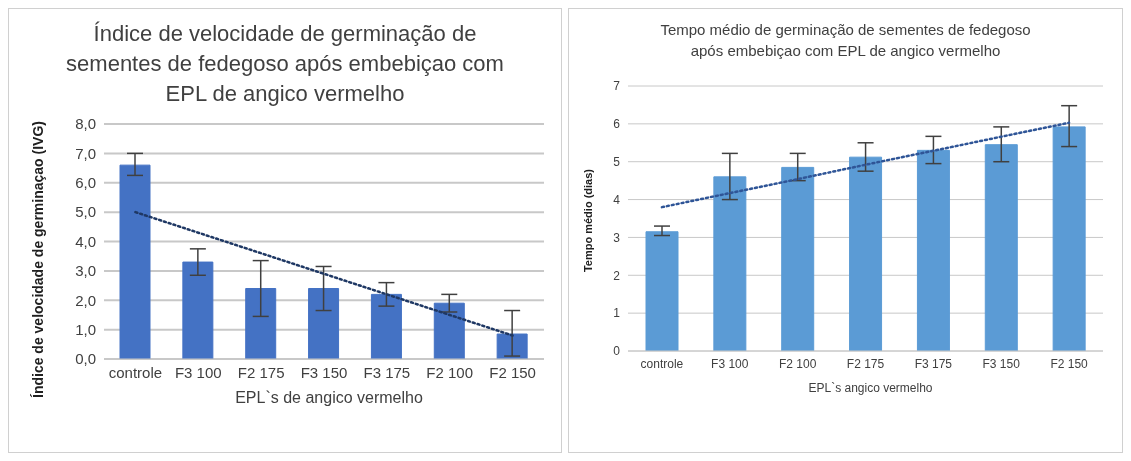  I want to click on y-tick-label: 3,0, so click(85, 271).